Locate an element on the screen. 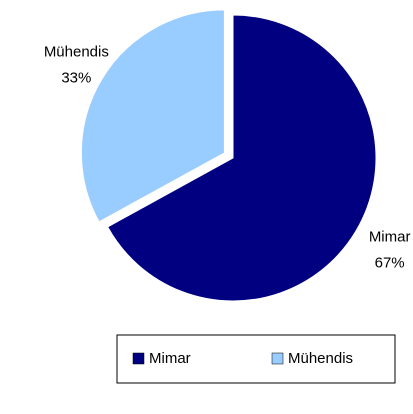  legend-label: Mimar is located at coordinates (170, 358).